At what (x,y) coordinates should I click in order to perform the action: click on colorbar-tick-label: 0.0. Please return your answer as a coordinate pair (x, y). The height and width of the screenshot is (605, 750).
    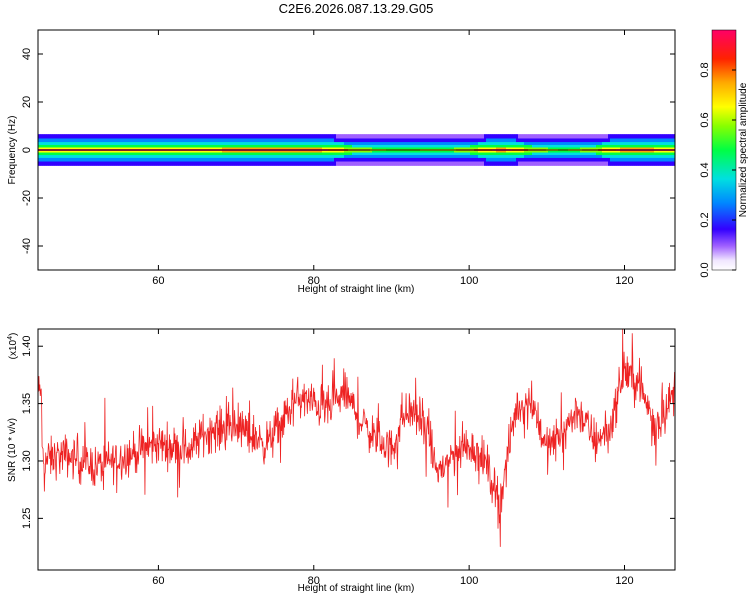
    Looking at the image, I should click on (705, 269).